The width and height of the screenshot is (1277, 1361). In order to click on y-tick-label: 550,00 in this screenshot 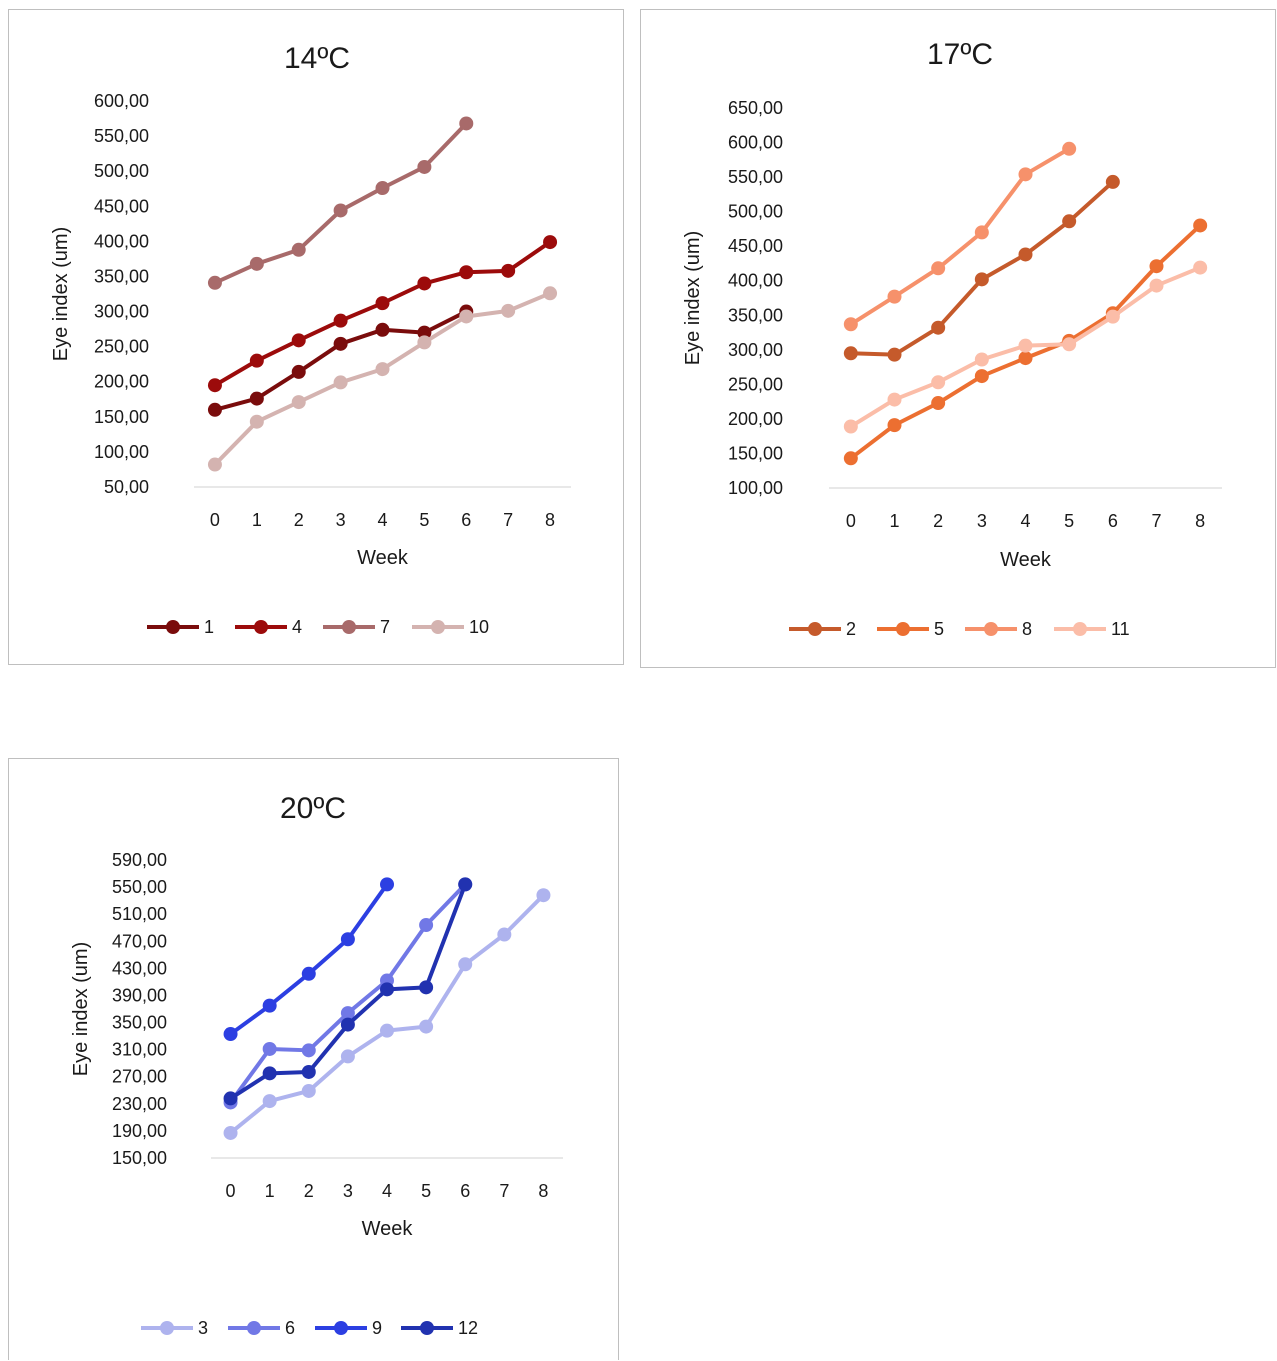, I will do `click(139, 887)`.